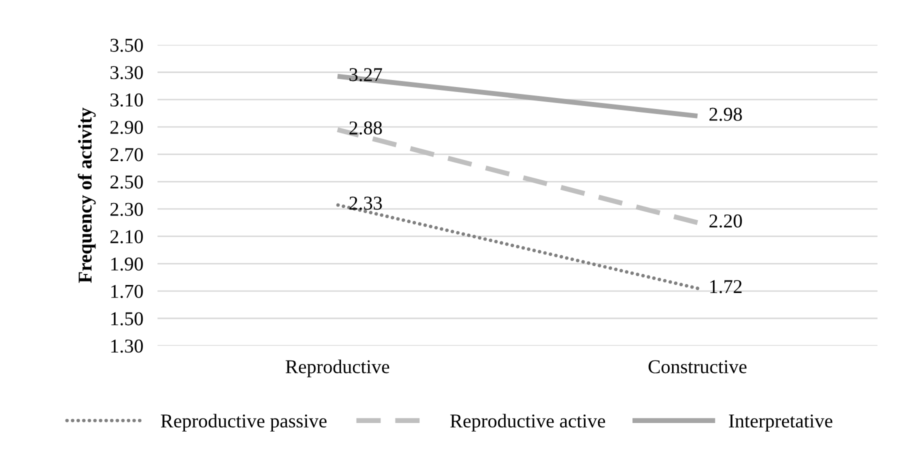  I want to click on y-tick-label: 2.70, so click(126, 155).